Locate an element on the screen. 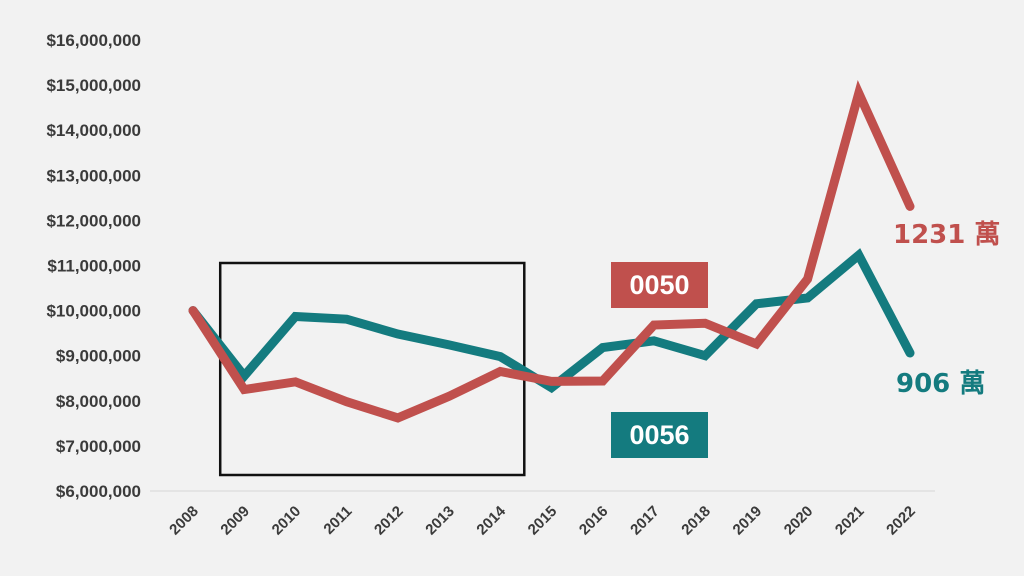 The width and height of the screenshot is (1024, 576). x-tick-label: 2010 is located at coordinates (287, 521).